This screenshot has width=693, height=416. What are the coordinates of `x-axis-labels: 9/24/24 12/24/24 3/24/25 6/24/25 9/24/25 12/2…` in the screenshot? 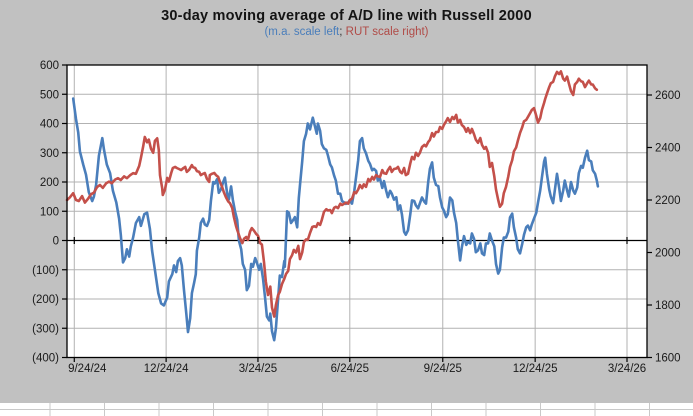 It's located at (357, 369).